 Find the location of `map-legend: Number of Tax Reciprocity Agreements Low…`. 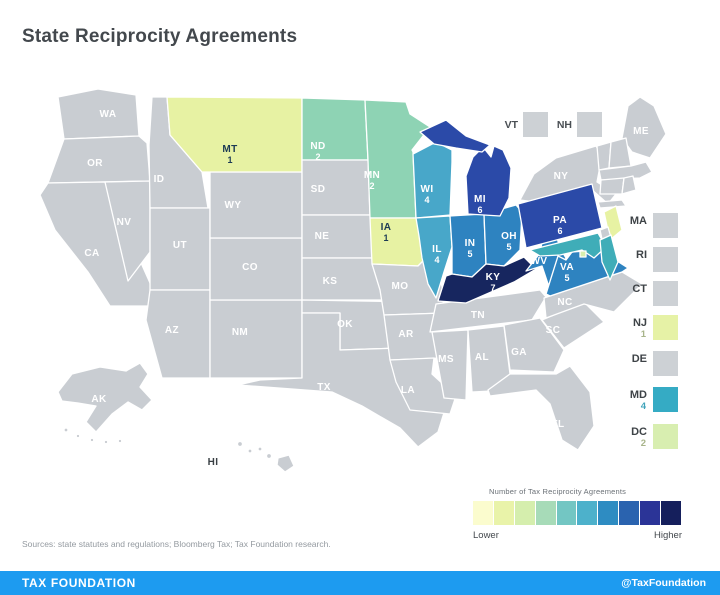

map-legend: Number of Tax Reciprocity Agreements Low… is located at coordinates (577, 514).